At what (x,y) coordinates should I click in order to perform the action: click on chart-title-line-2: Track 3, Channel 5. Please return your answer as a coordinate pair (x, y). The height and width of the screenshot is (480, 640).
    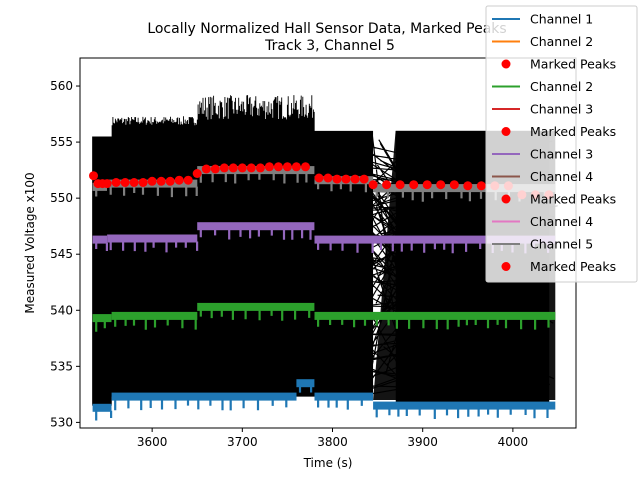
    Looking at the image, I should click on (329, 46).